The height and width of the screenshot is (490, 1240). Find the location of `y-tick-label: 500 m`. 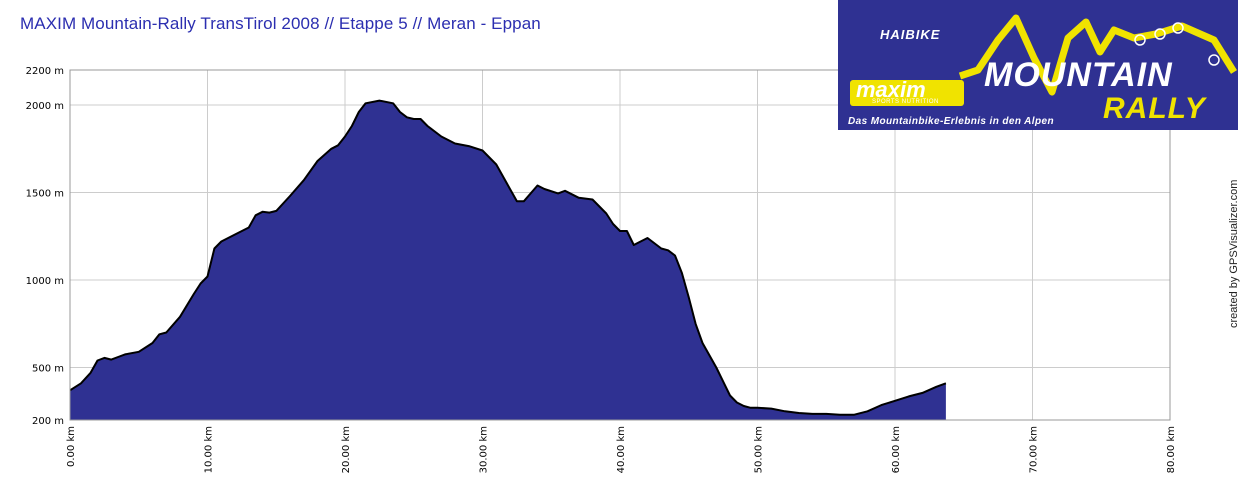

y-tick-label: 500 m is located at coordinates (48, 369).